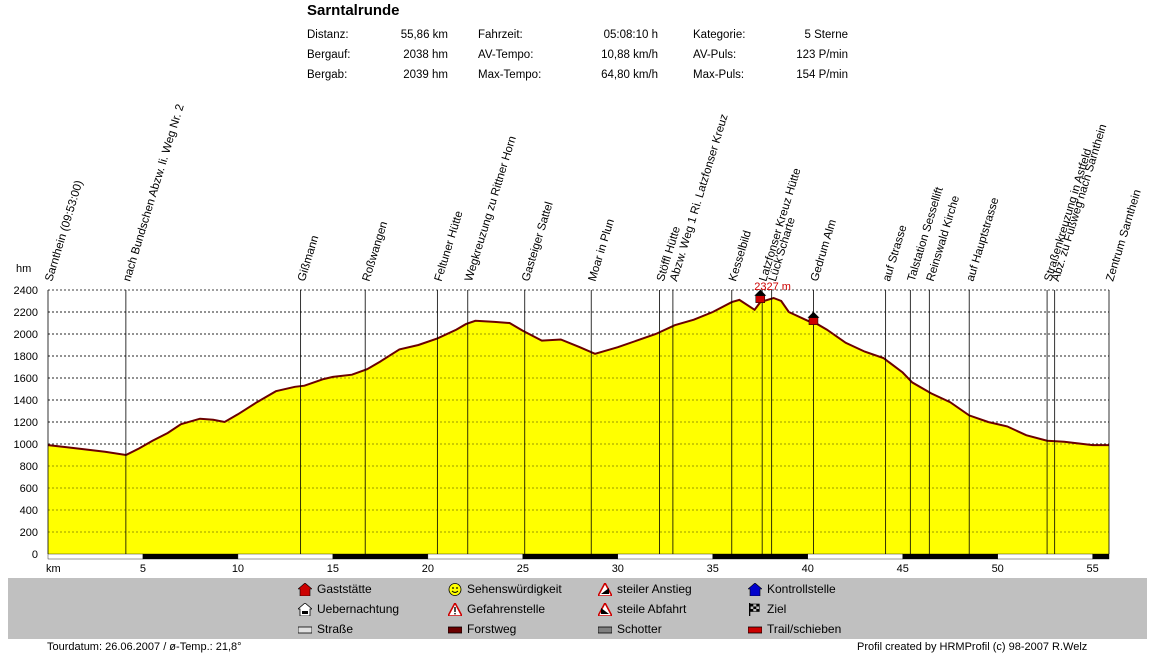 The height and width of the screenshot is (653, 1155). Describe the element at coordinates (804, 629) in the screenshot. I see `legend-label: Trail/schieben` at that location.